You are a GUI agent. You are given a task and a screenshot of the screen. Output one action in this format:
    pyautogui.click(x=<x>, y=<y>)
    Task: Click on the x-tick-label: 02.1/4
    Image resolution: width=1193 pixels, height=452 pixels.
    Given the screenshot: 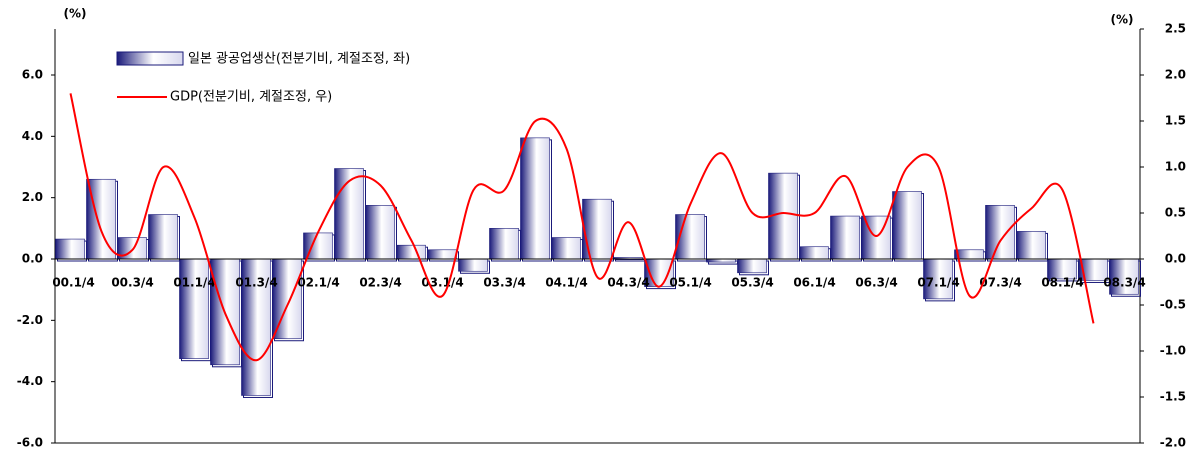 What is the action you would take?
    pyautogui.click(x=318, y=283)
    